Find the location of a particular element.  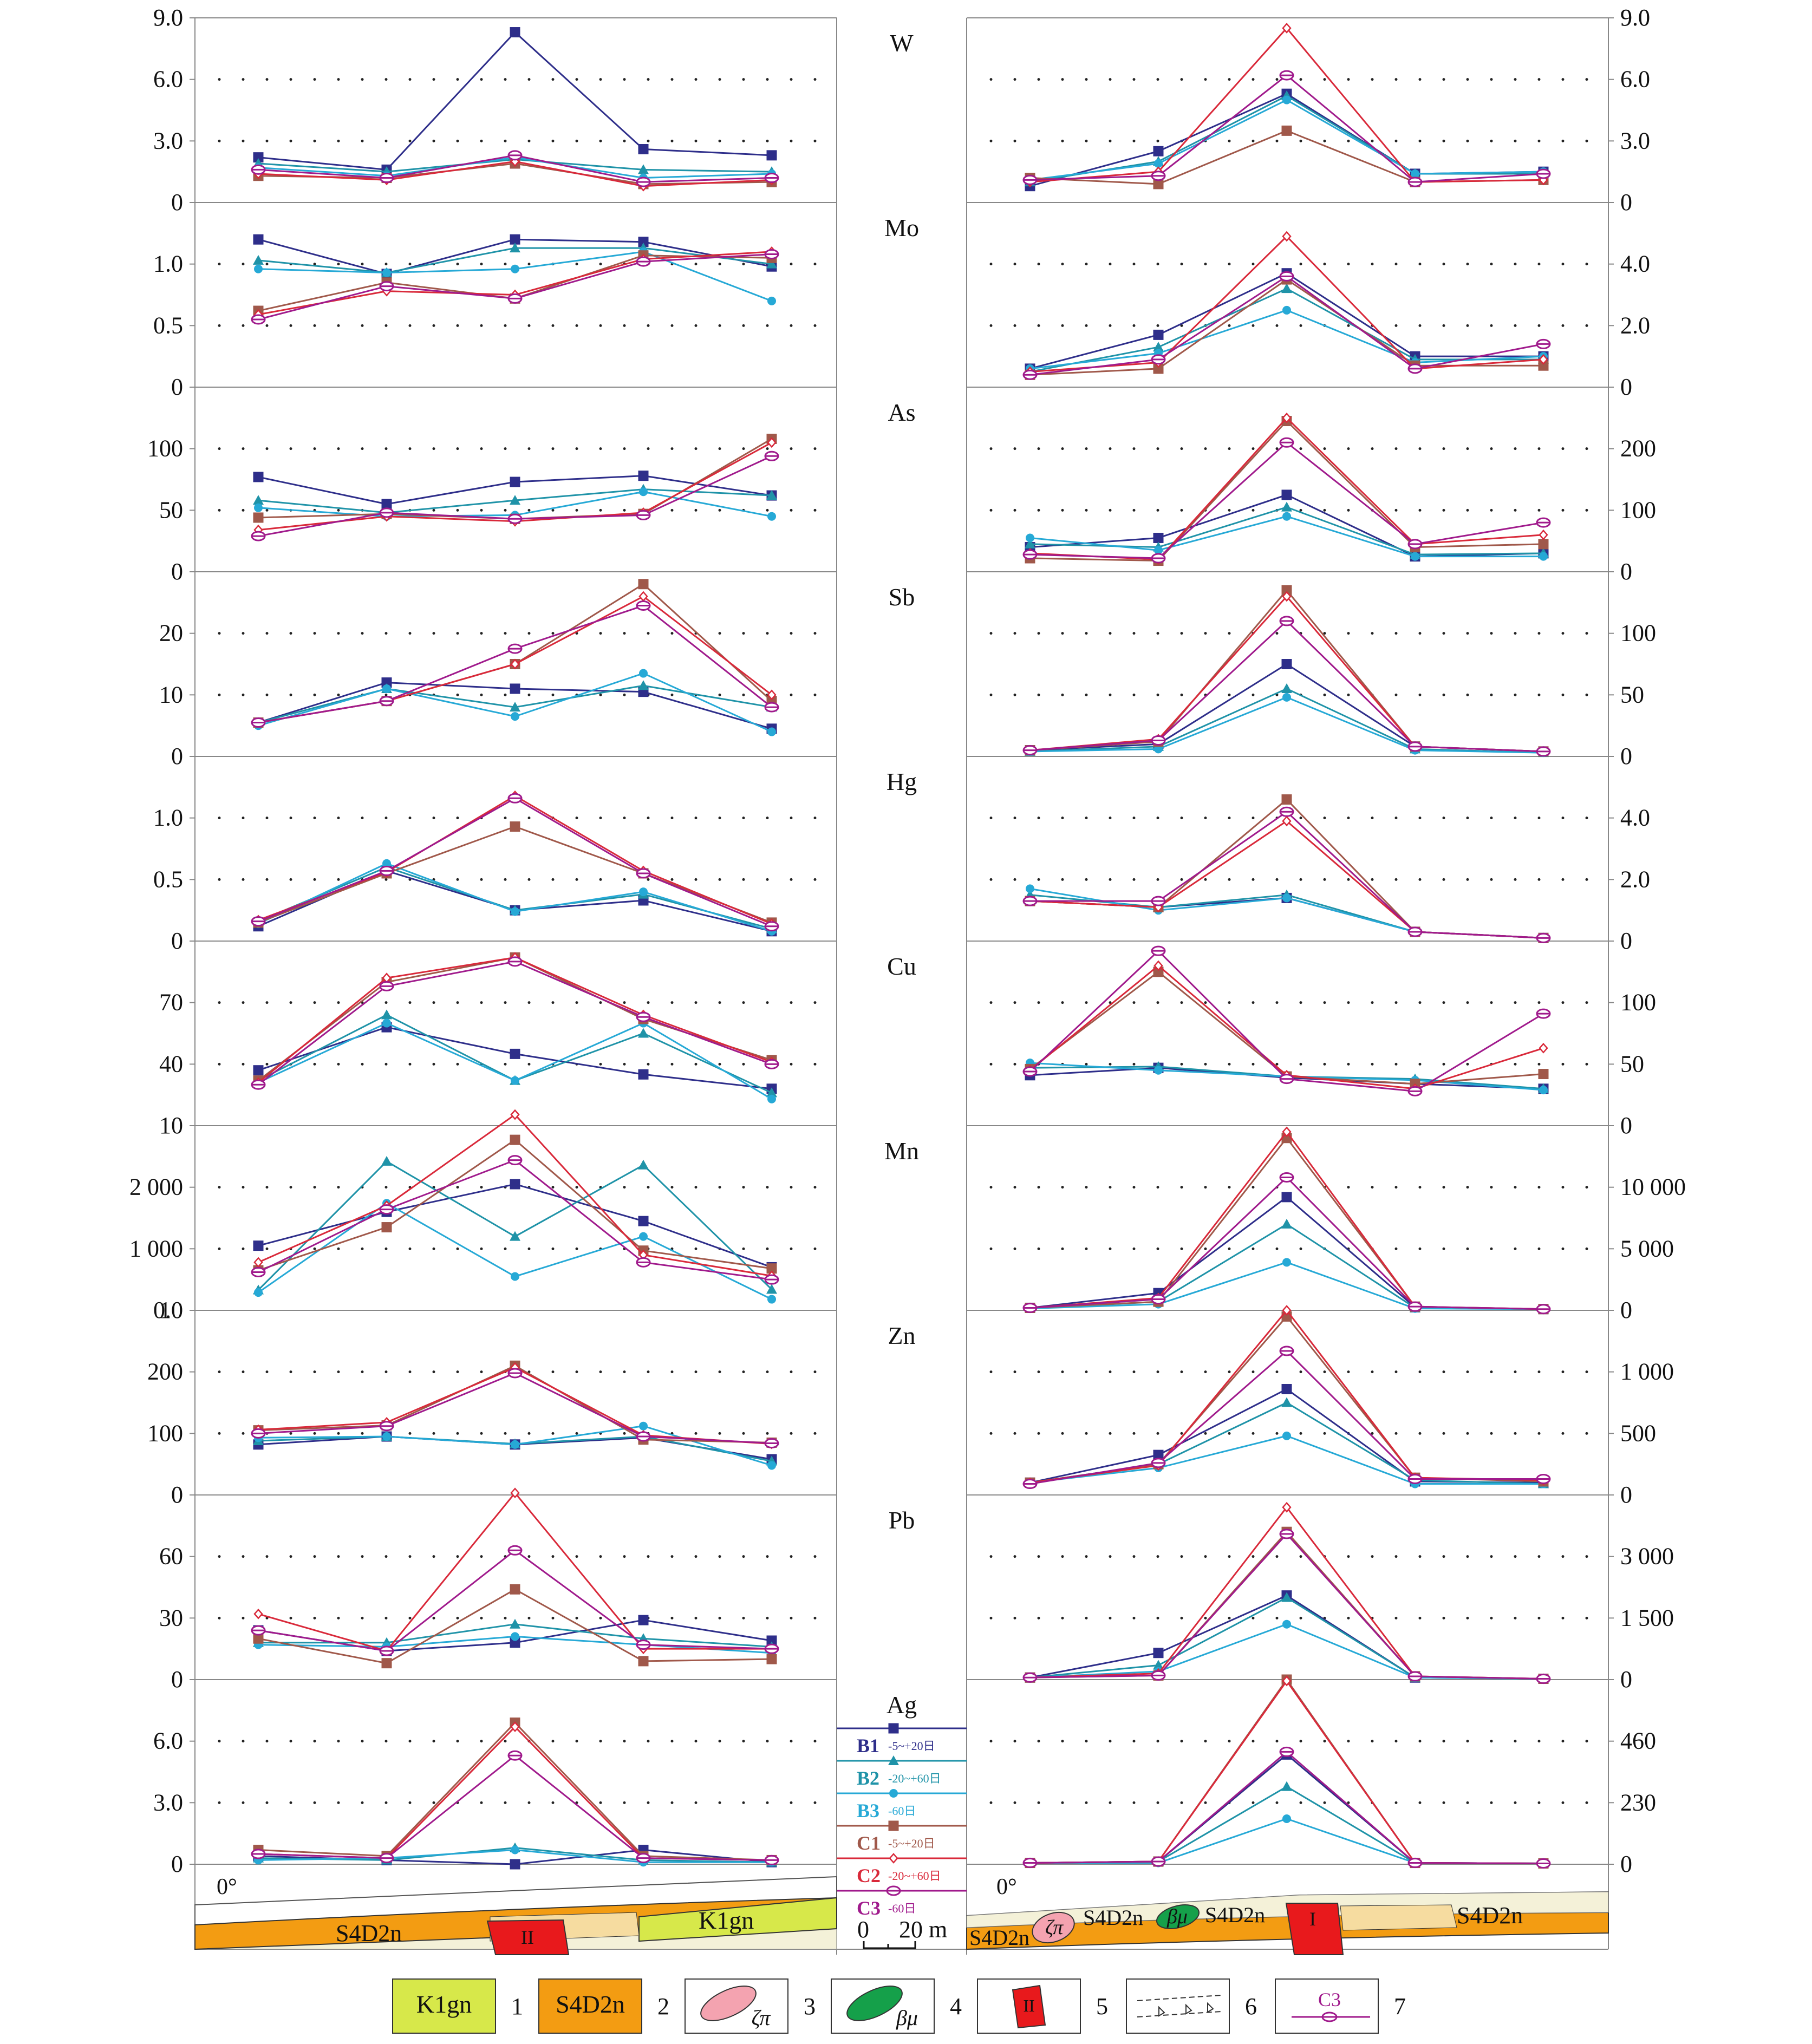

legend-number: 3 is located at coordinates (810, 2006).